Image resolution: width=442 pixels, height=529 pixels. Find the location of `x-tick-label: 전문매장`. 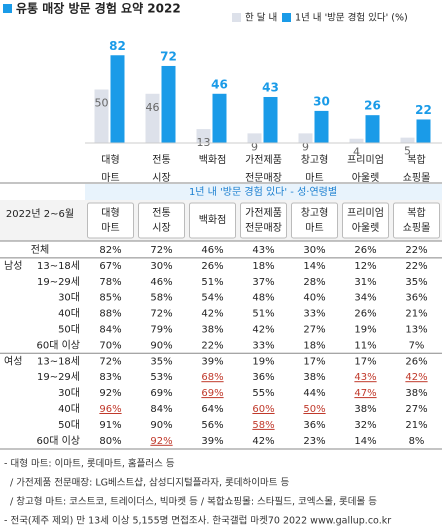

x-tick-label: 전문매장 is located at coordinates (263, 178).